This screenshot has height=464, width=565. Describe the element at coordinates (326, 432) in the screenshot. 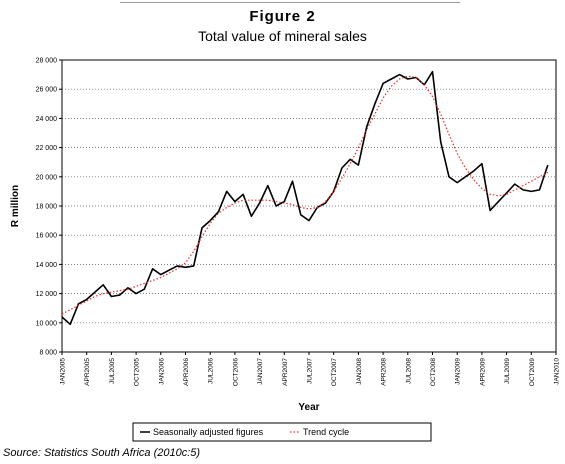

I see `legend-label-trend-cycle: Trend cycle` at that location.